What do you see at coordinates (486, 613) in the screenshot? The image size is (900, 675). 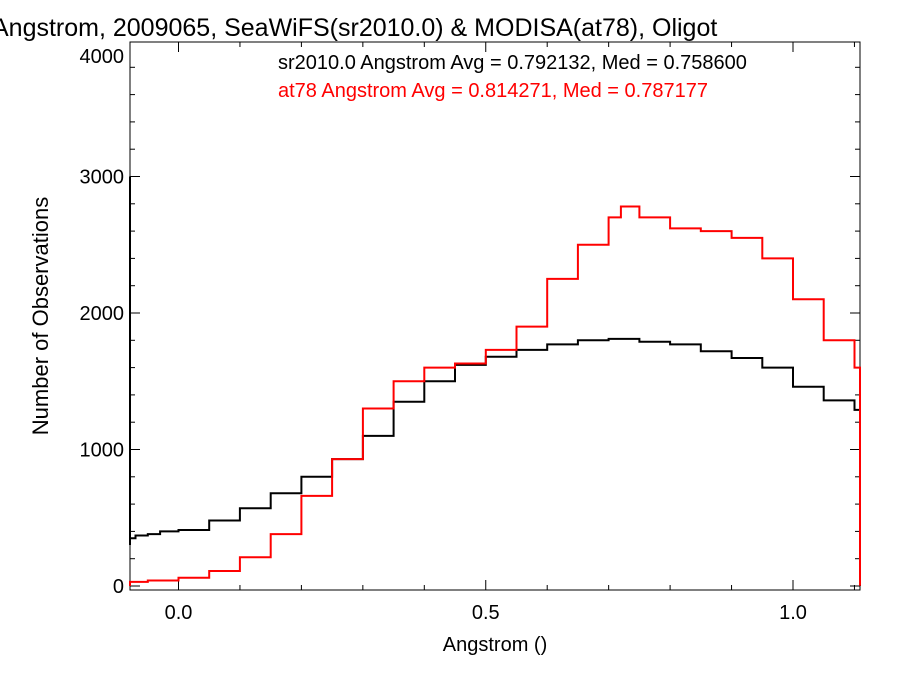 I see `x-tick-label: 0.5` at bounding box center [486, 613].